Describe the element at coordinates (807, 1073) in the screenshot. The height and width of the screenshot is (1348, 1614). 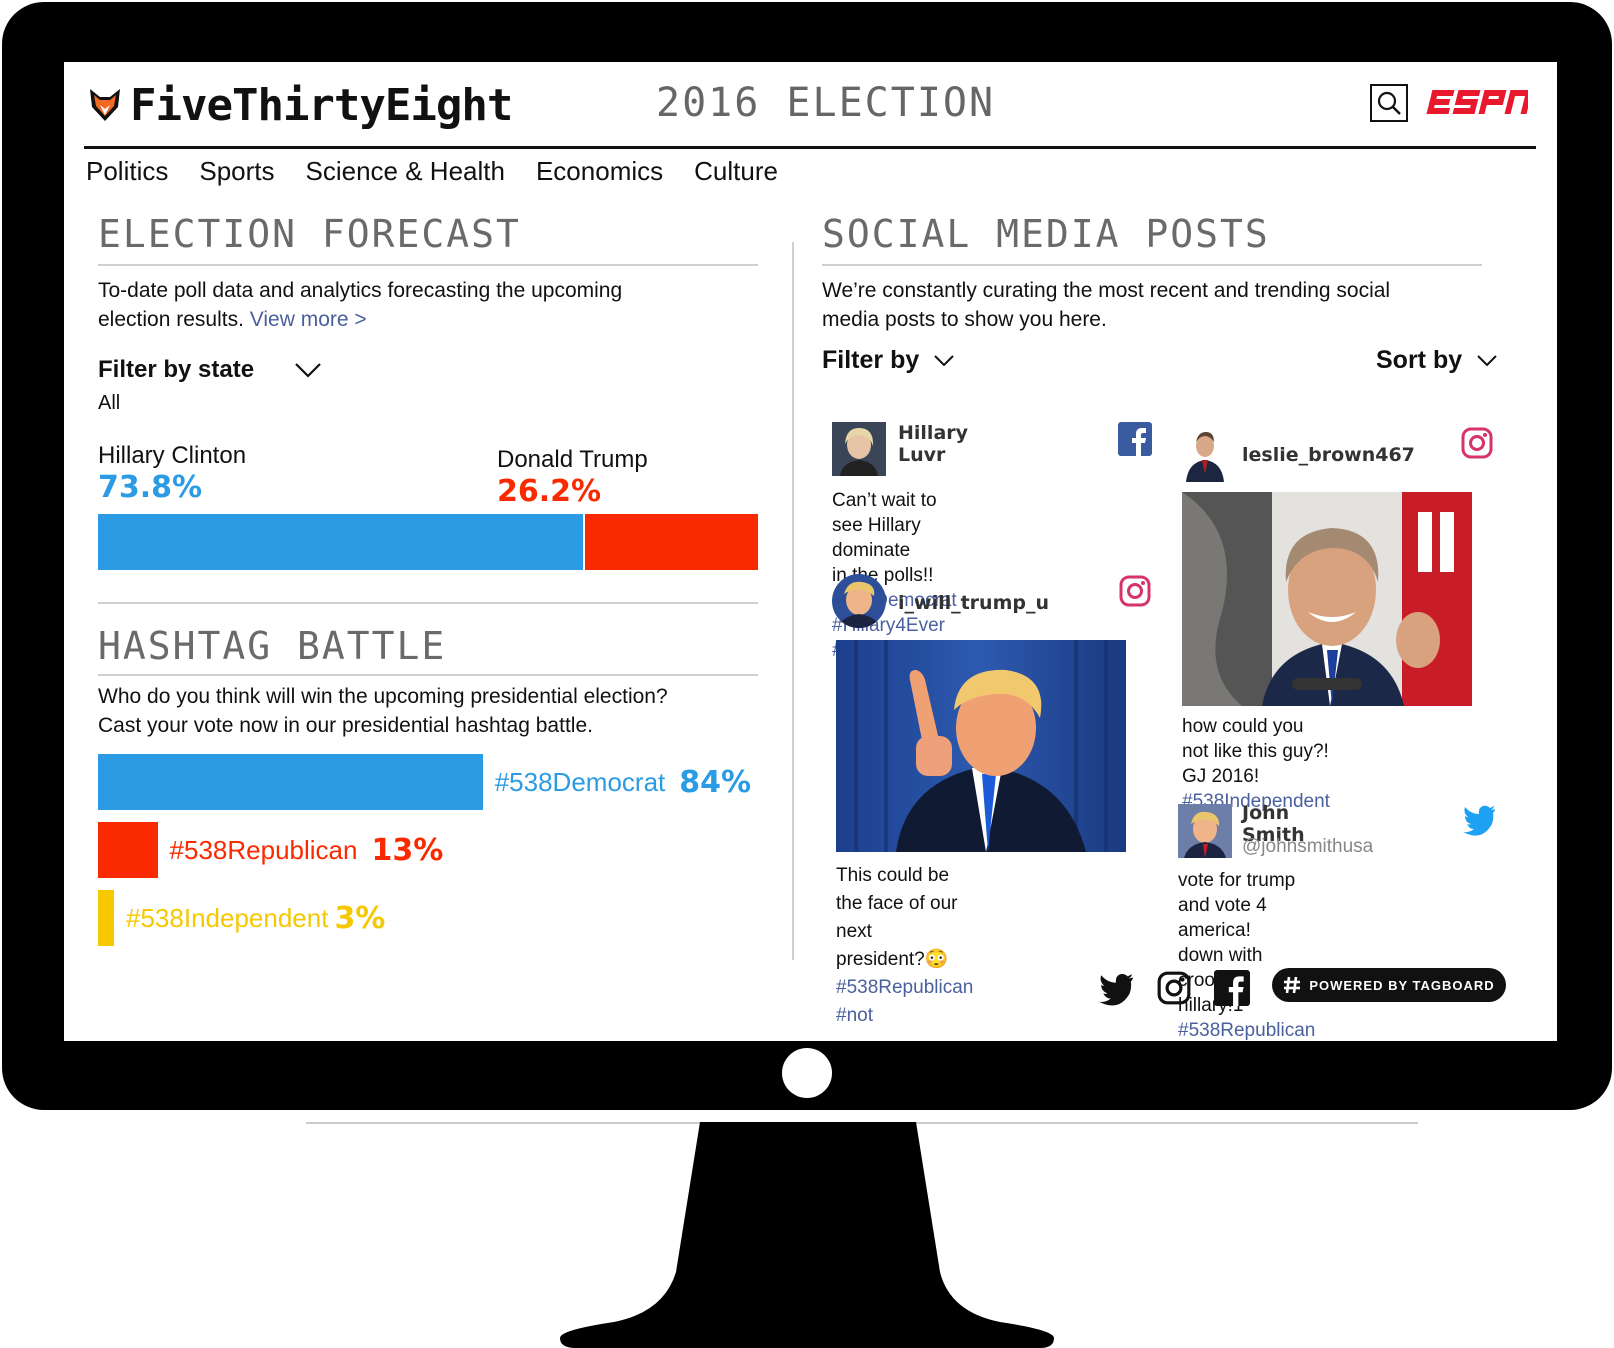
I see `monitor-power-button` at that location.